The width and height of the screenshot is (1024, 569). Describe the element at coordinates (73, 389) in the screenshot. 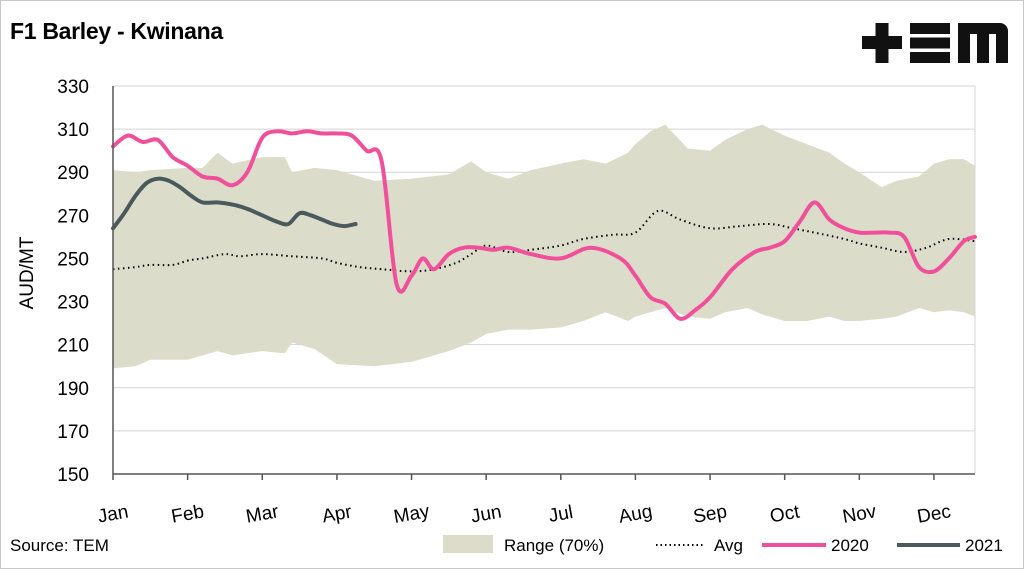

I see `y-tick-190: 190` at that location.